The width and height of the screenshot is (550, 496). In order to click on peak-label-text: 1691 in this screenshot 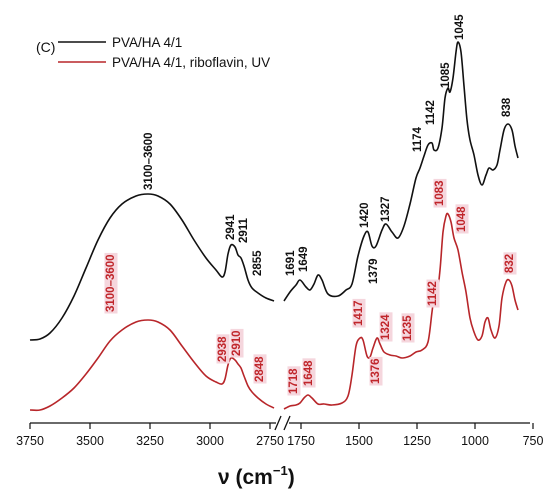, I will do `click(291, 263)`.